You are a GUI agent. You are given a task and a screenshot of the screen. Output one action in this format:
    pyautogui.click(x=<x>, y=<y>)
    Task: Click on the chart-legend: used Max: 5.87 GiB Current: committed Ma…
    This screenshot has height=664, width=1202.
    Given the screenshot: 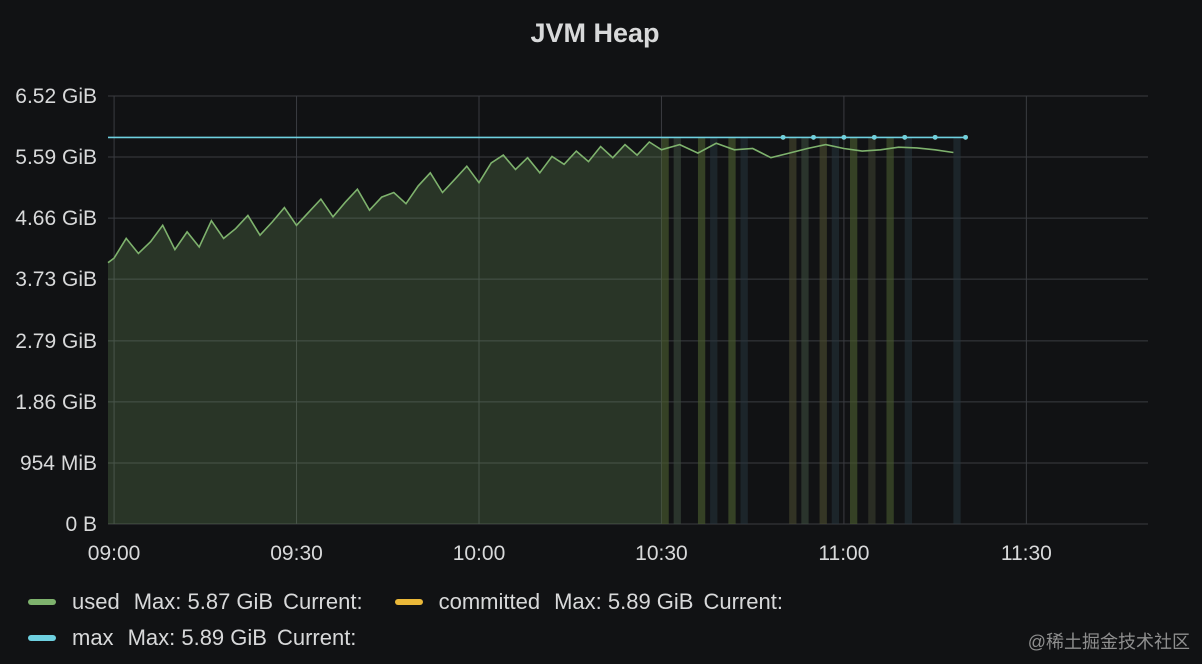 What is the action you would take?
    pyautogui.click(x=528, y=620)
    